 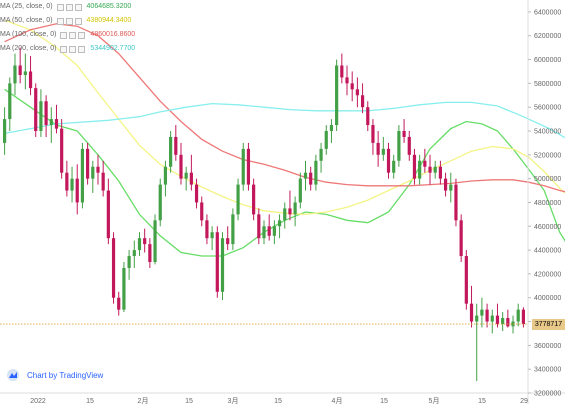 I want to click on y-tick-label: 5200000, so click(x=547, y=155).